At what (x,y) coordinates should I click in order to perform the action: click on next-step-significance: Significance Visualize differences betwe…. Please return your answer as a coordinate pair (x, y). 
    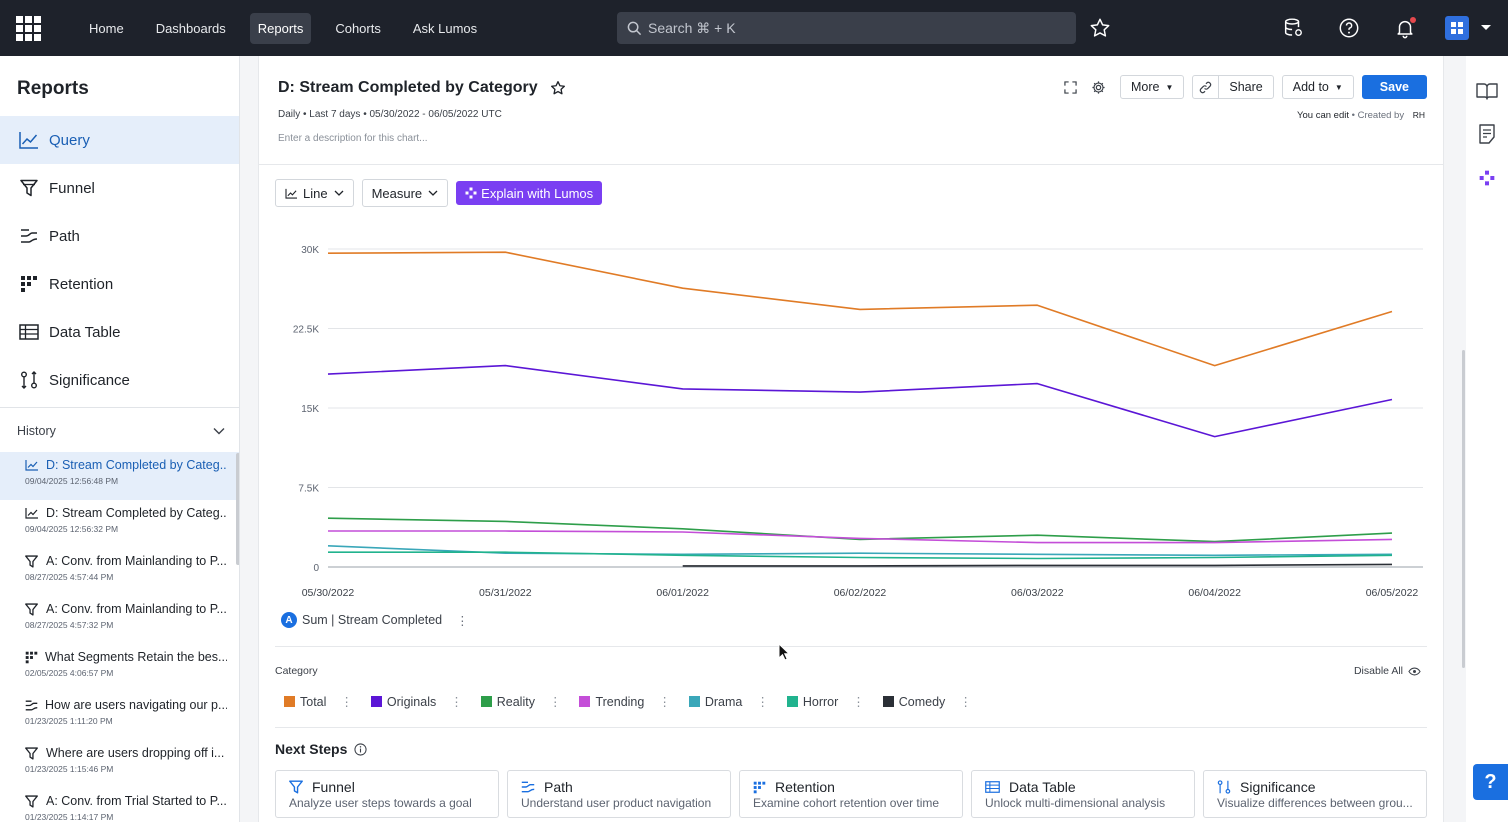
    Looking at the image, I should click on (1315, 794).